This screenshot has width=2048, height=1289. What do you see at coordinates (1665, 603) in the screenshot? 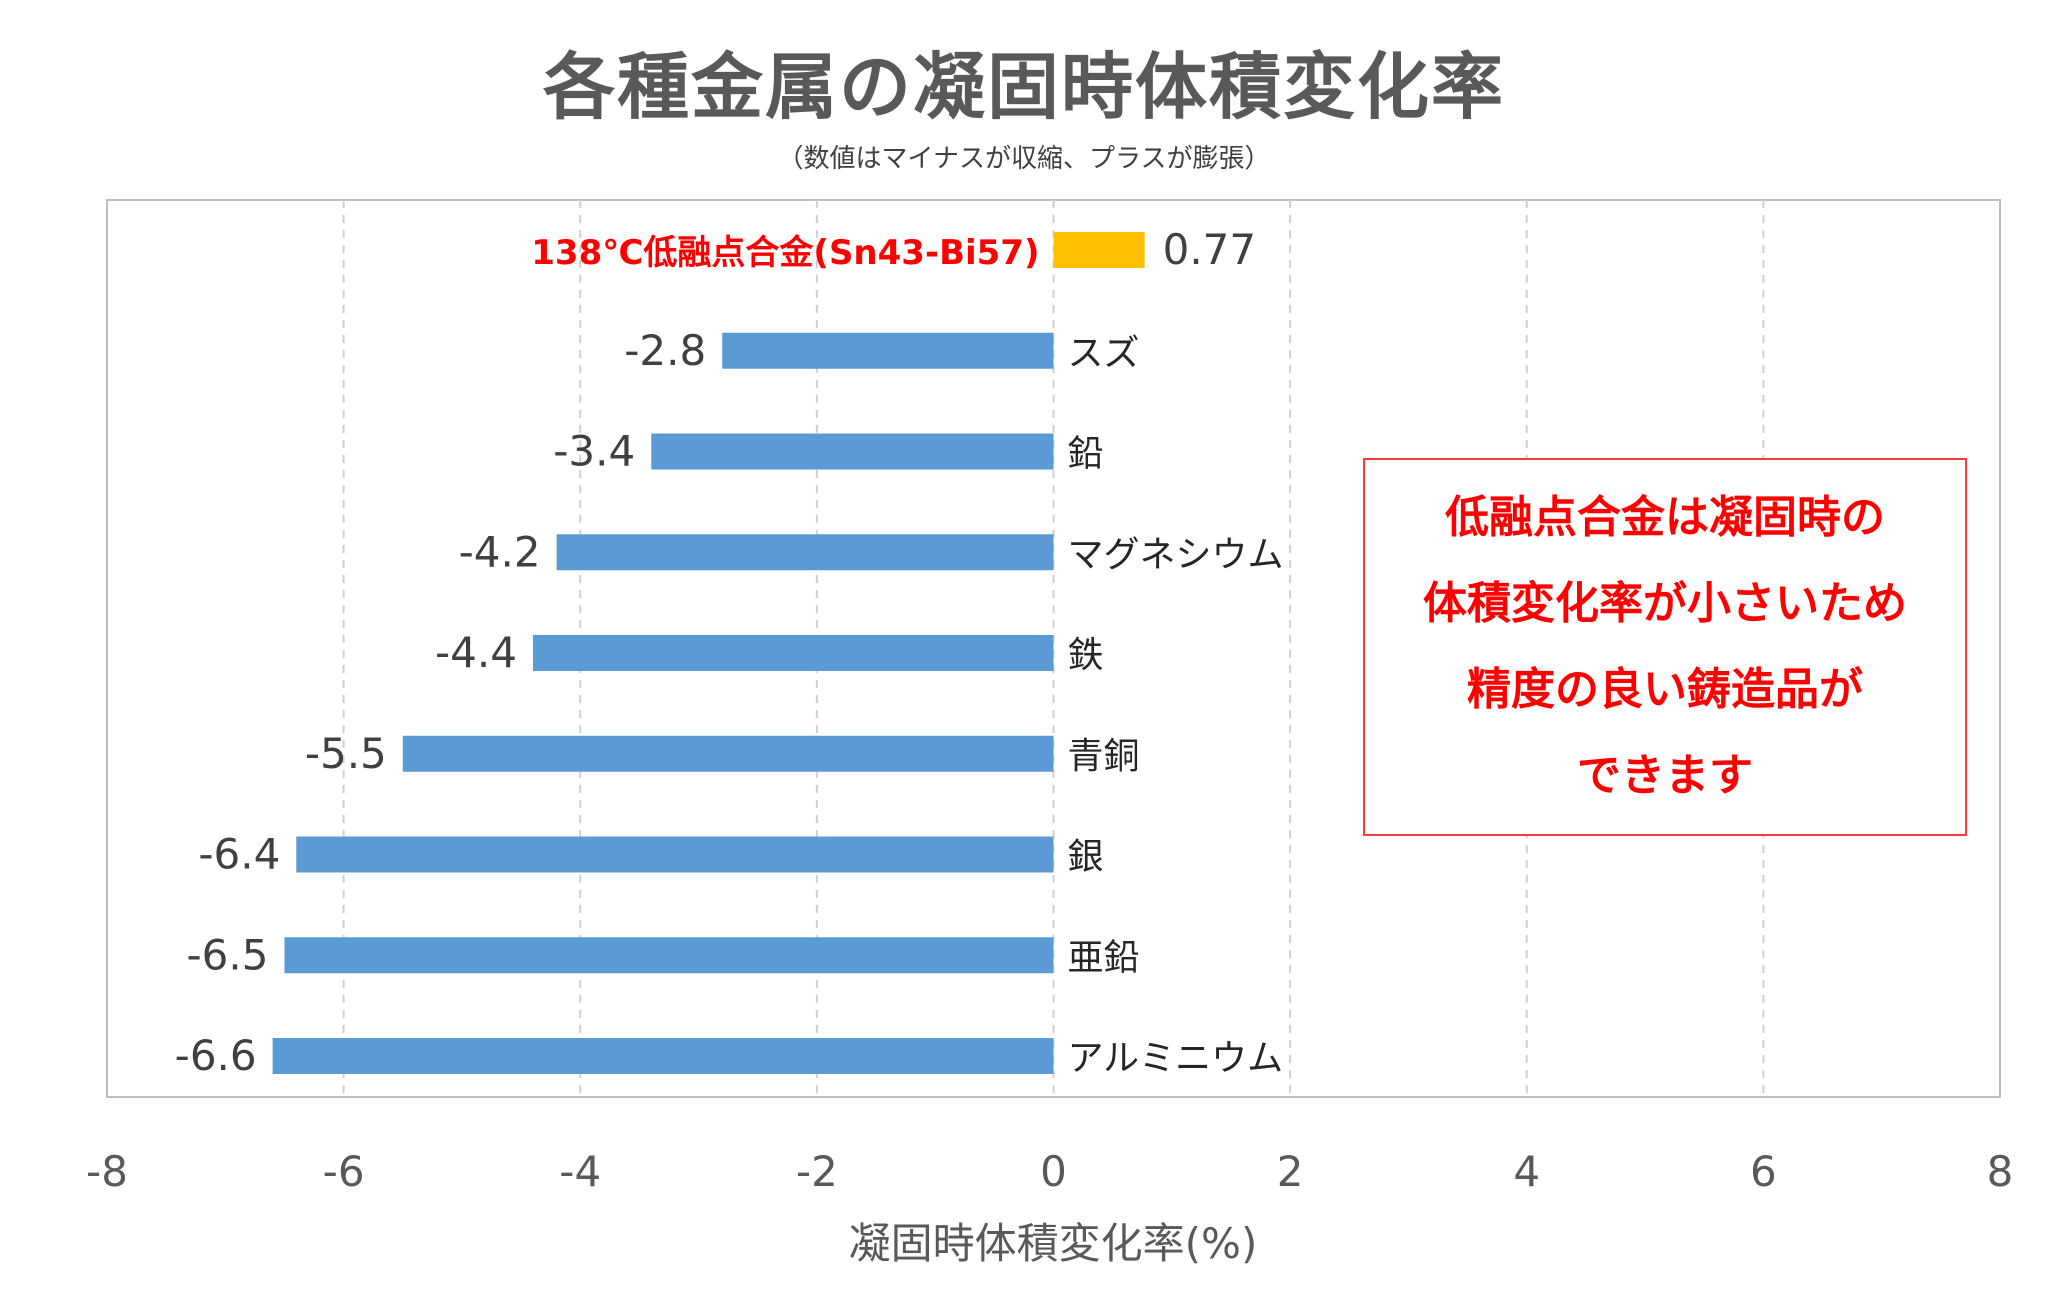
I see `annotation-line: 体積変化率が小さいため` at bounding box center [1665, 603].